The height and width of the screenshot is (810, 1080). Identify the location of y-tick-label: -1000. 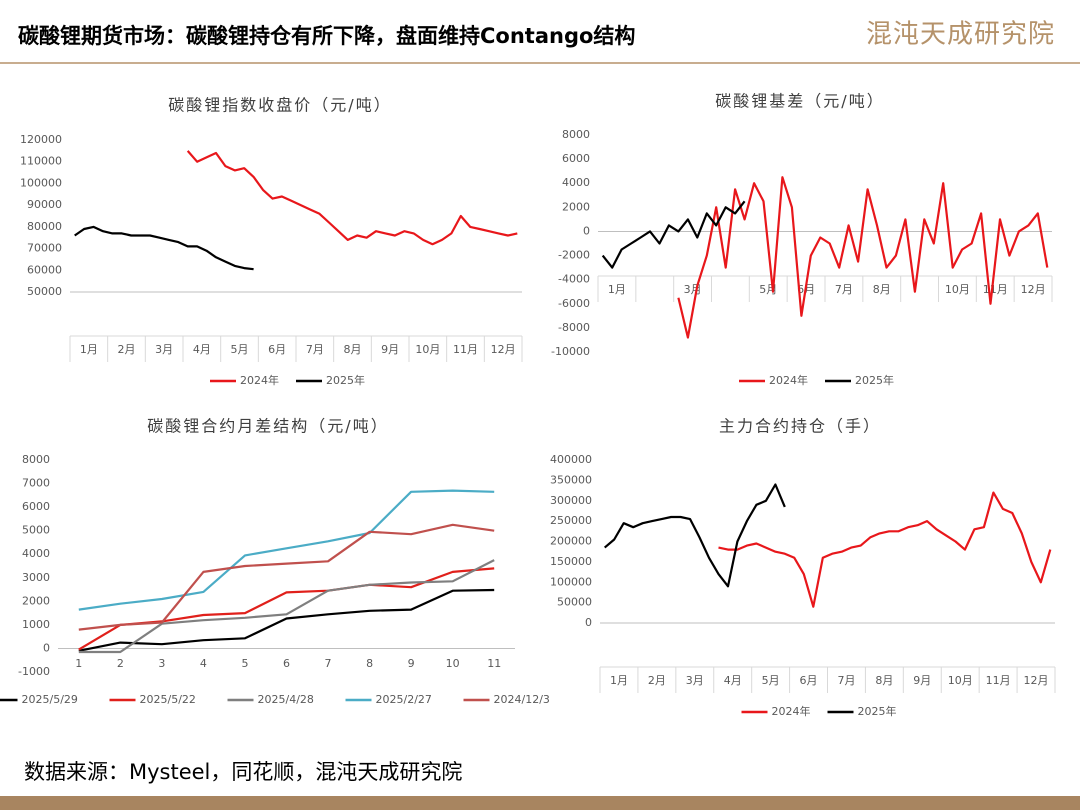
(34, 671).